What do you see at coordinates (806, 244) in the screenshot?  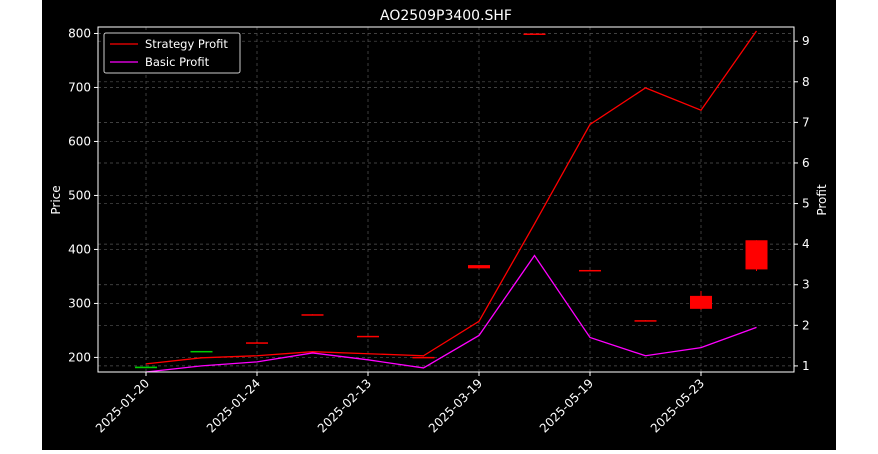 I see `y2-tick-label: 4` at bounding box center [806, 244].